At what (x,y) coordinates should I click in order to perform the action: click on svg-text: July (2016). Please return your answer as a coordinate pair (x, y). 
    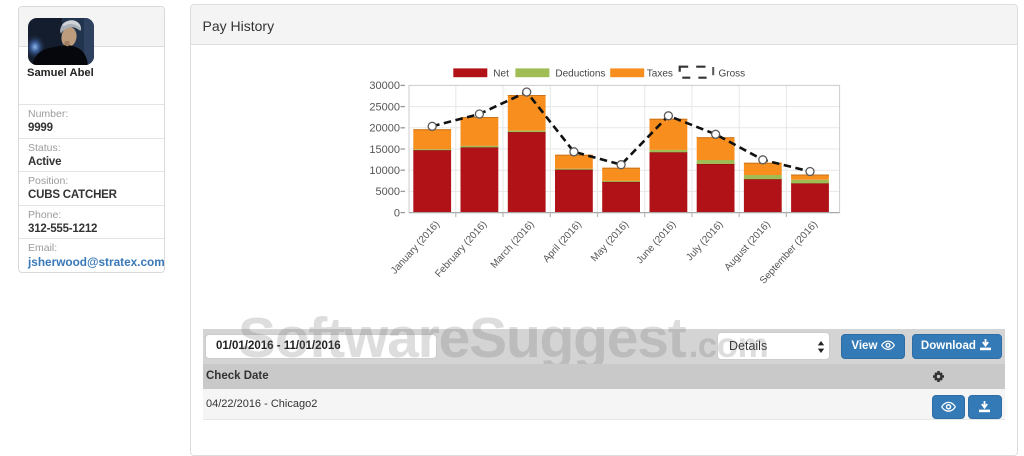
    Looking at the image, I should click on (704, 241).